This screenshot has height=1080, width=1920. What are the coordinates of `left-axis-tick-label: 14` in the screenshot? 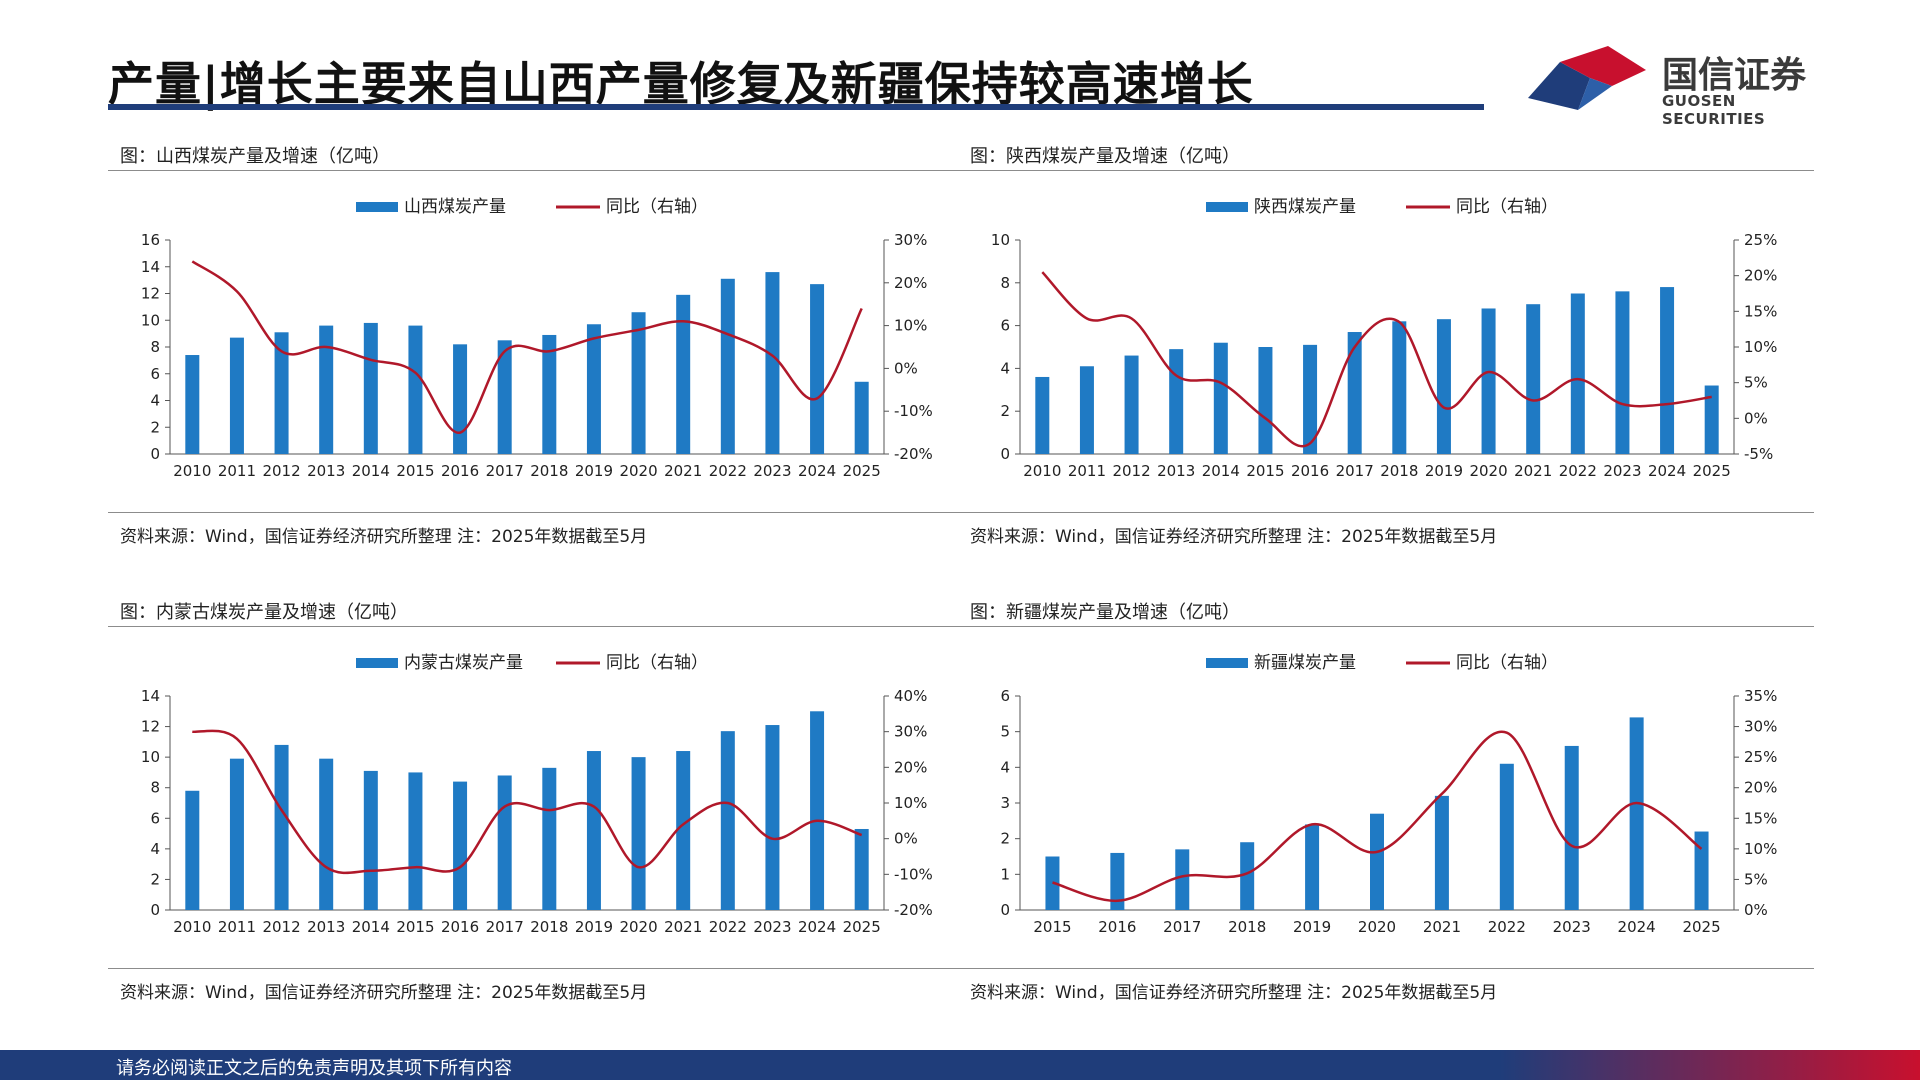 It's located at (150, 696).